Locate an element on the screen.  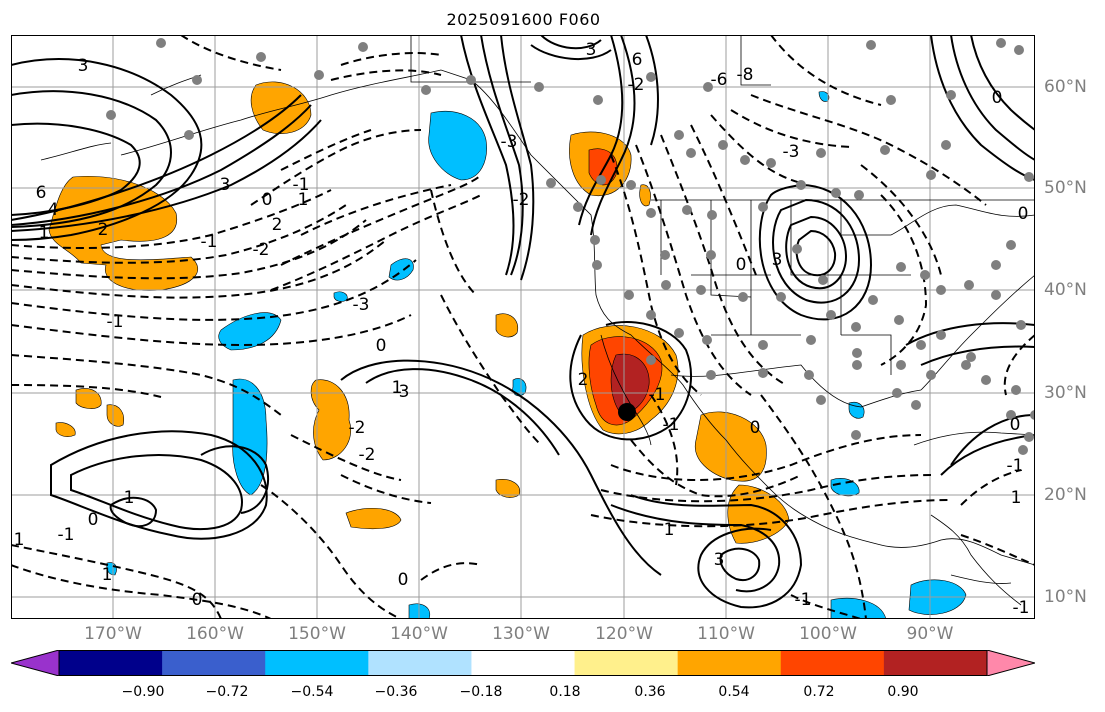
colorbar-tick-label: 0.90 is located at coordinates (903, 692).